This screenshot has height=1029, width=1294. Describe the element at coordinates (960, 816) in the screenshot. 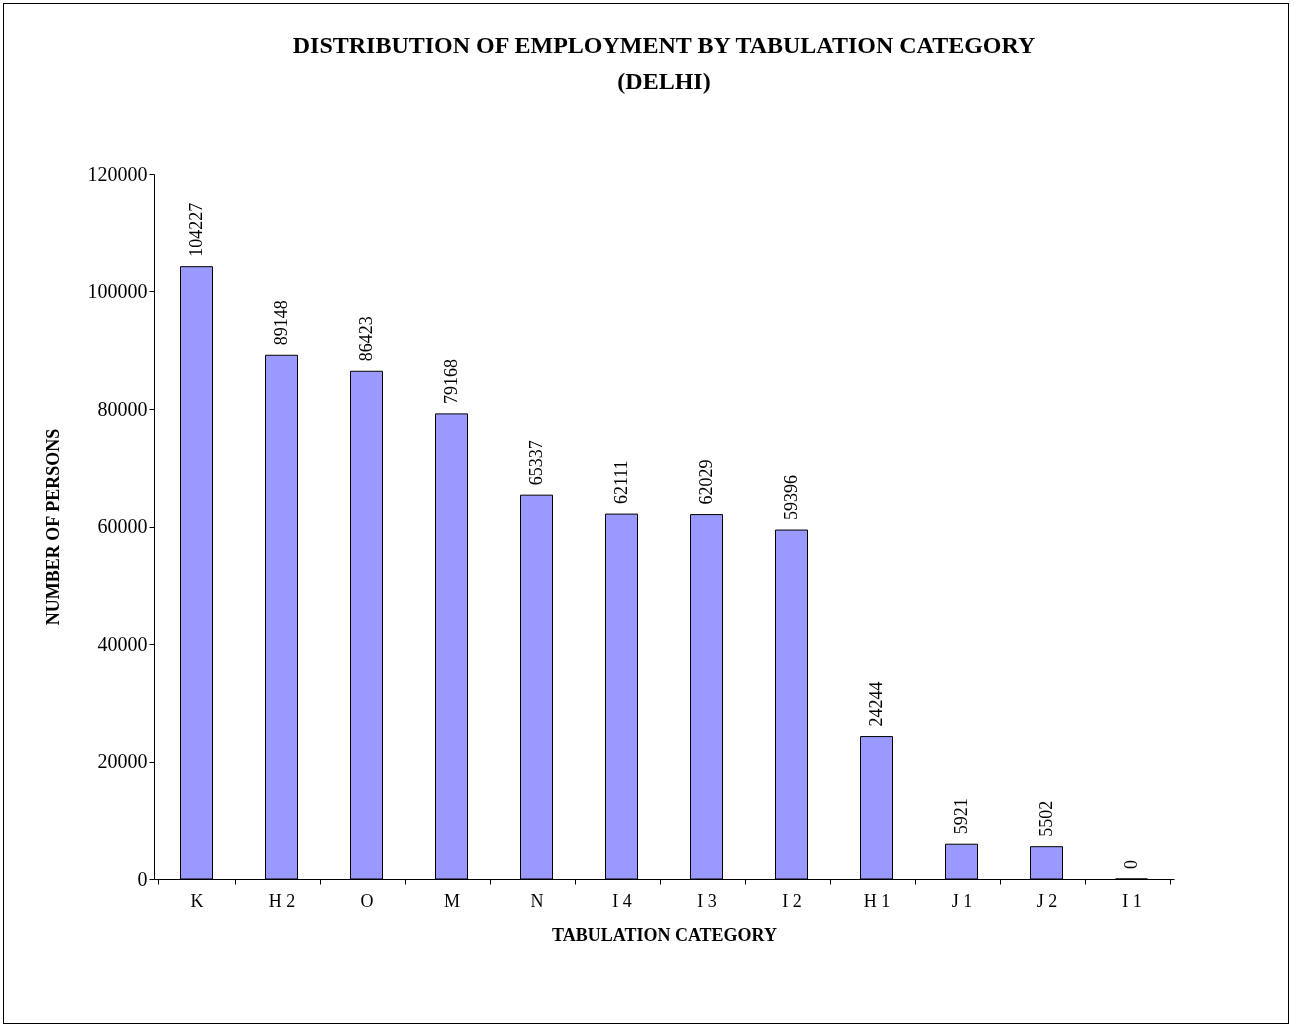

I see `data-label: 5921` at that location.